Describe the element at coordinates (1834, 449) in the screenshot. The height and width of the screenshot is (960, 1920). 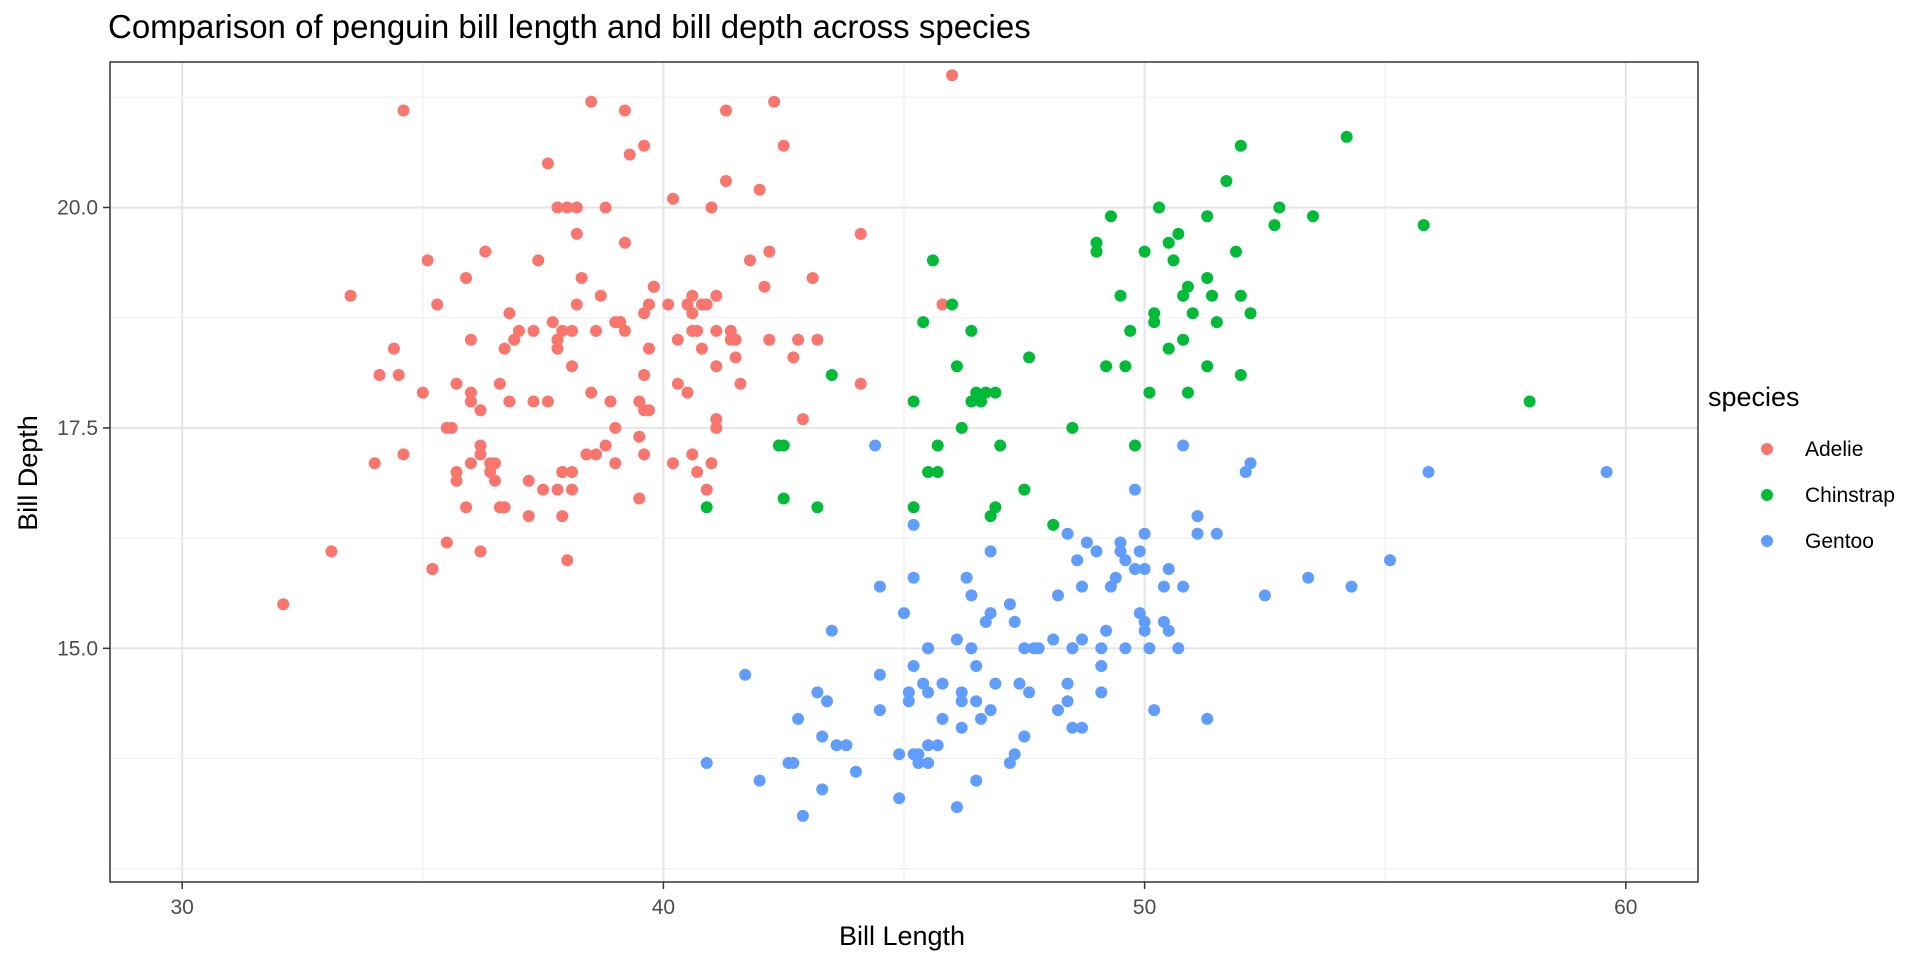
I see `legend-label: Adelie` at that location.